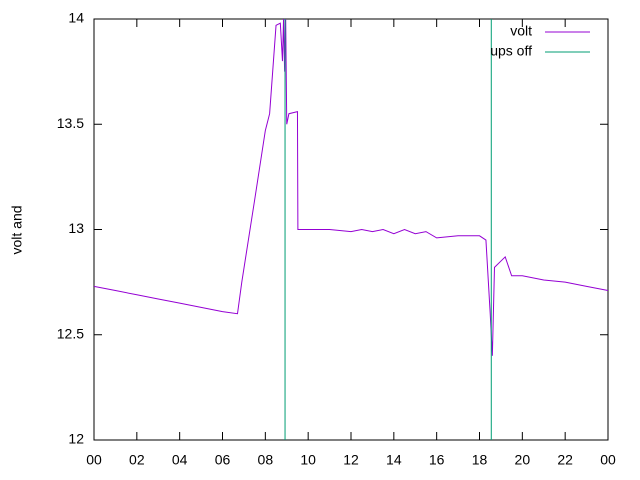 The width and height of the screenshot is (640, 480). Describe the element at coordinates (437, 460) in the screenshot. I see `x-tick-label: 16` at that location.